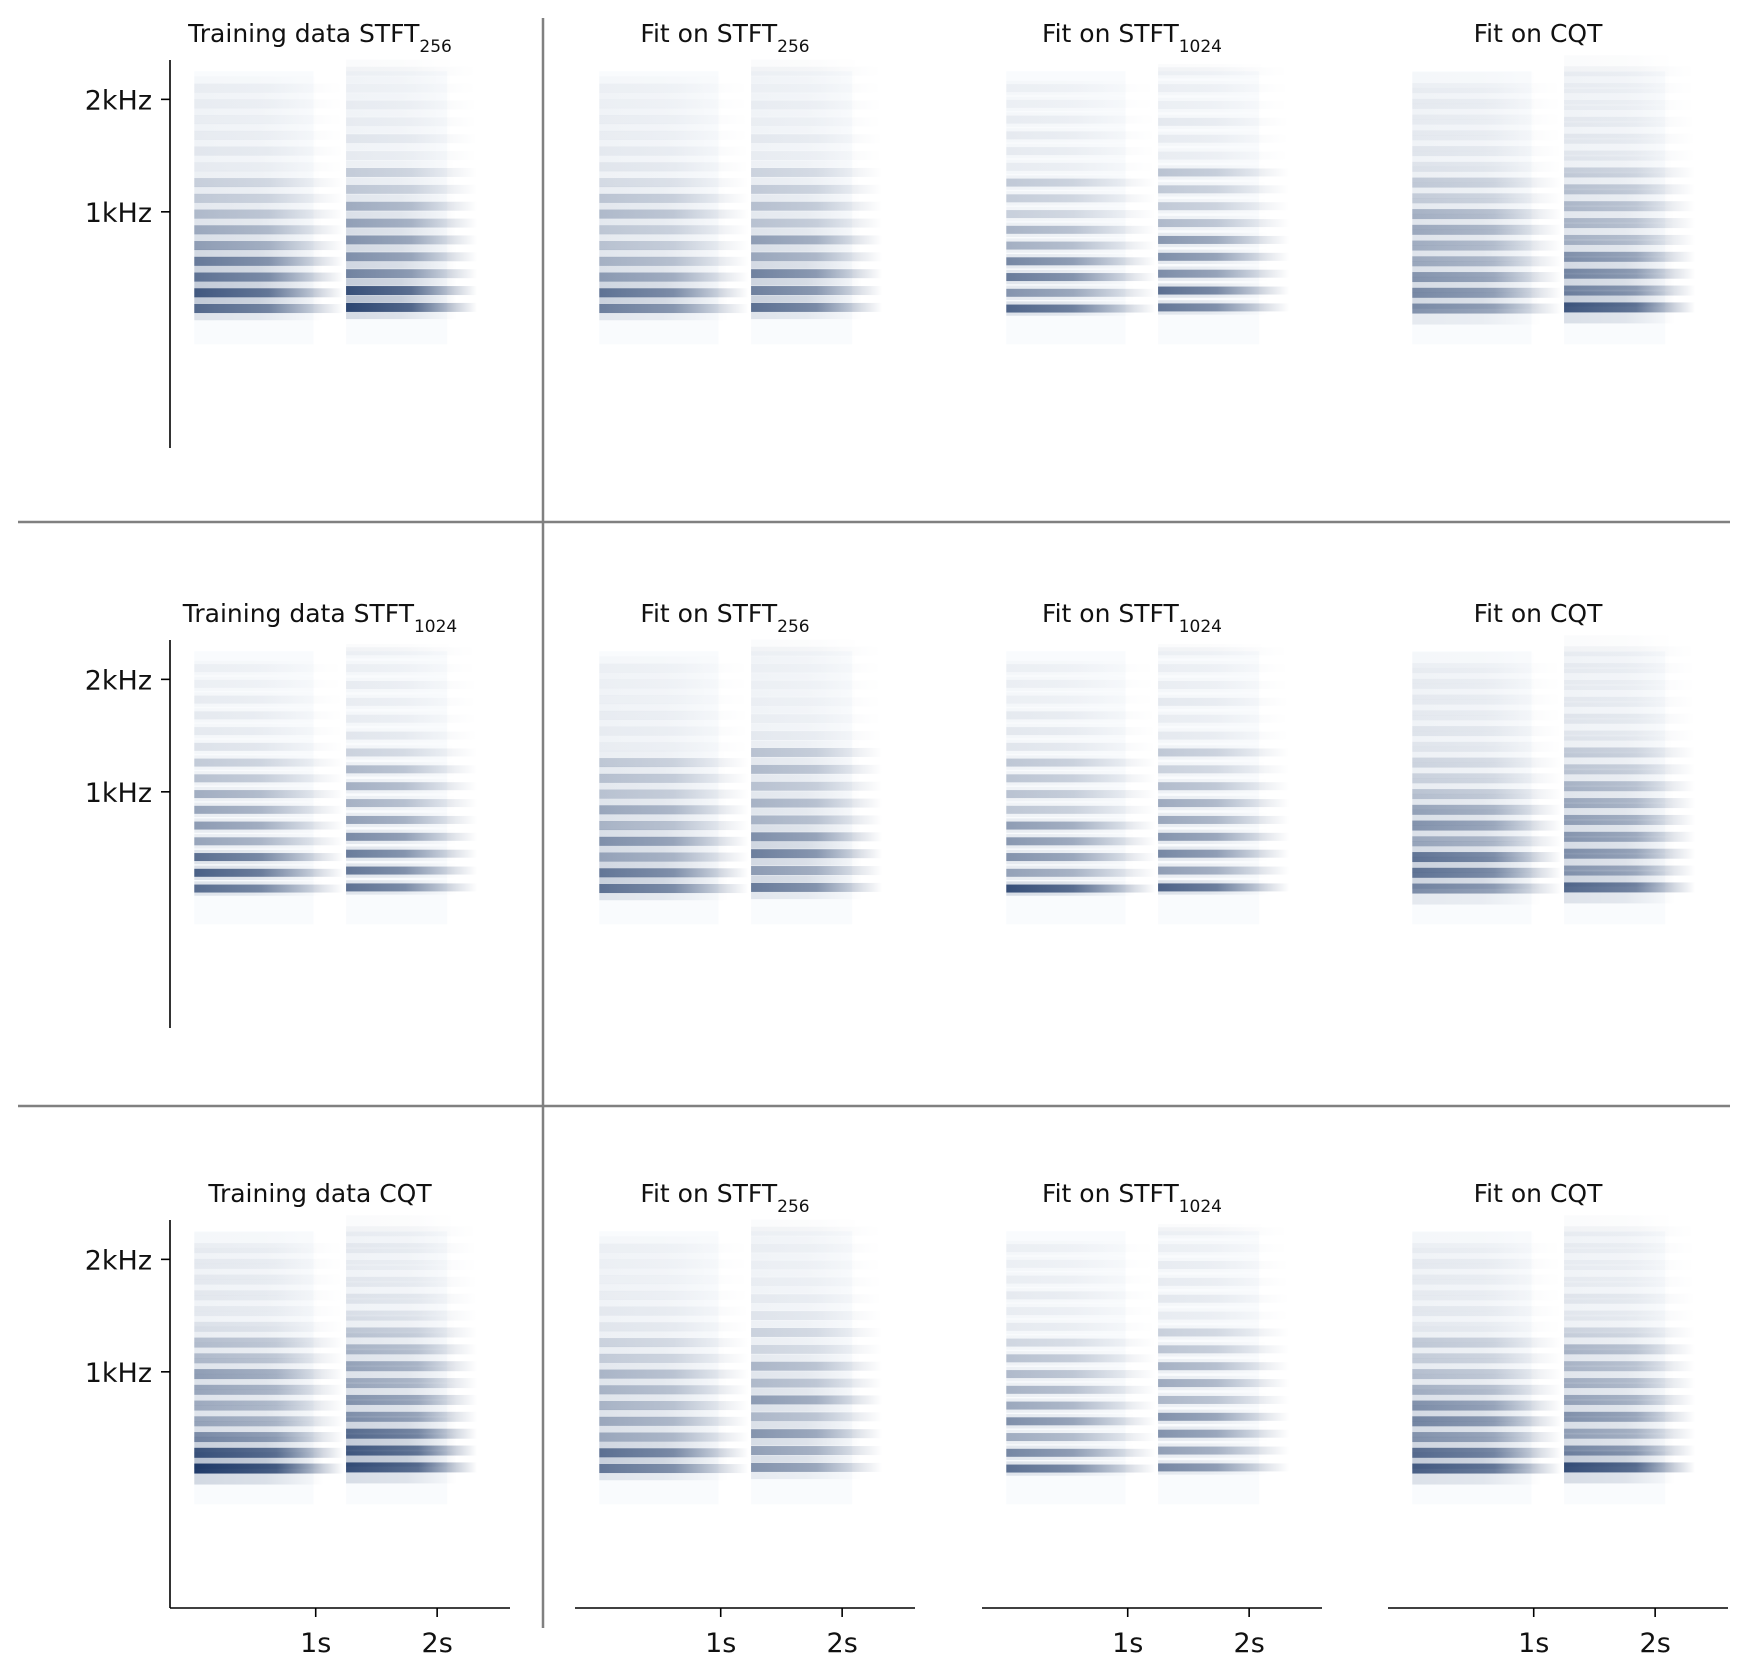 Image resolution: width=1740 pixels, height=1667 pixels. Describe the element at coordinates (1200, 627) in the screenshot. I see `panel-title-subscript: 1024` at that location.